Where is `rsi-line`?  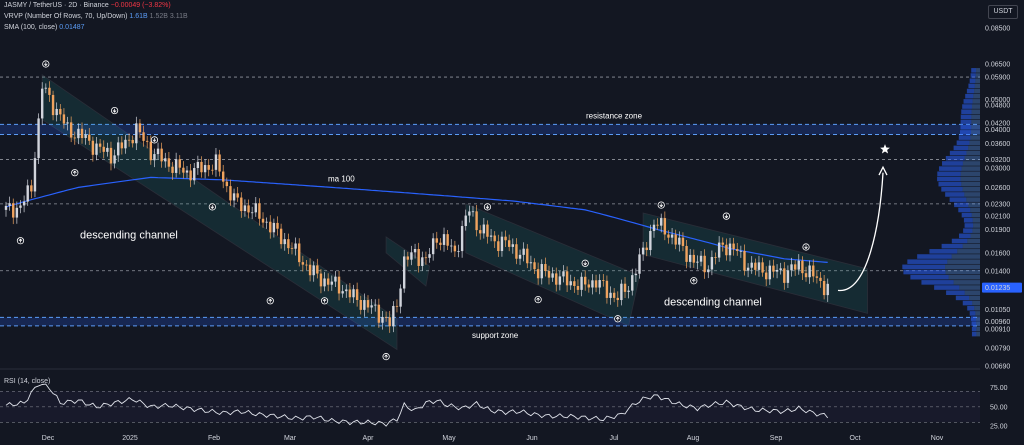 rsi-line is located at coordinates (417, 405).